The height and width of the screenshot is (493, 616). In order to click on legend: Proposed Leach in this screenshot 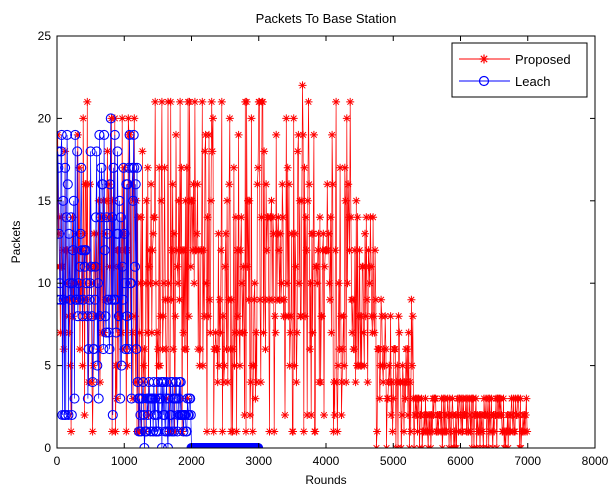, I will do `click(519, 70)`.